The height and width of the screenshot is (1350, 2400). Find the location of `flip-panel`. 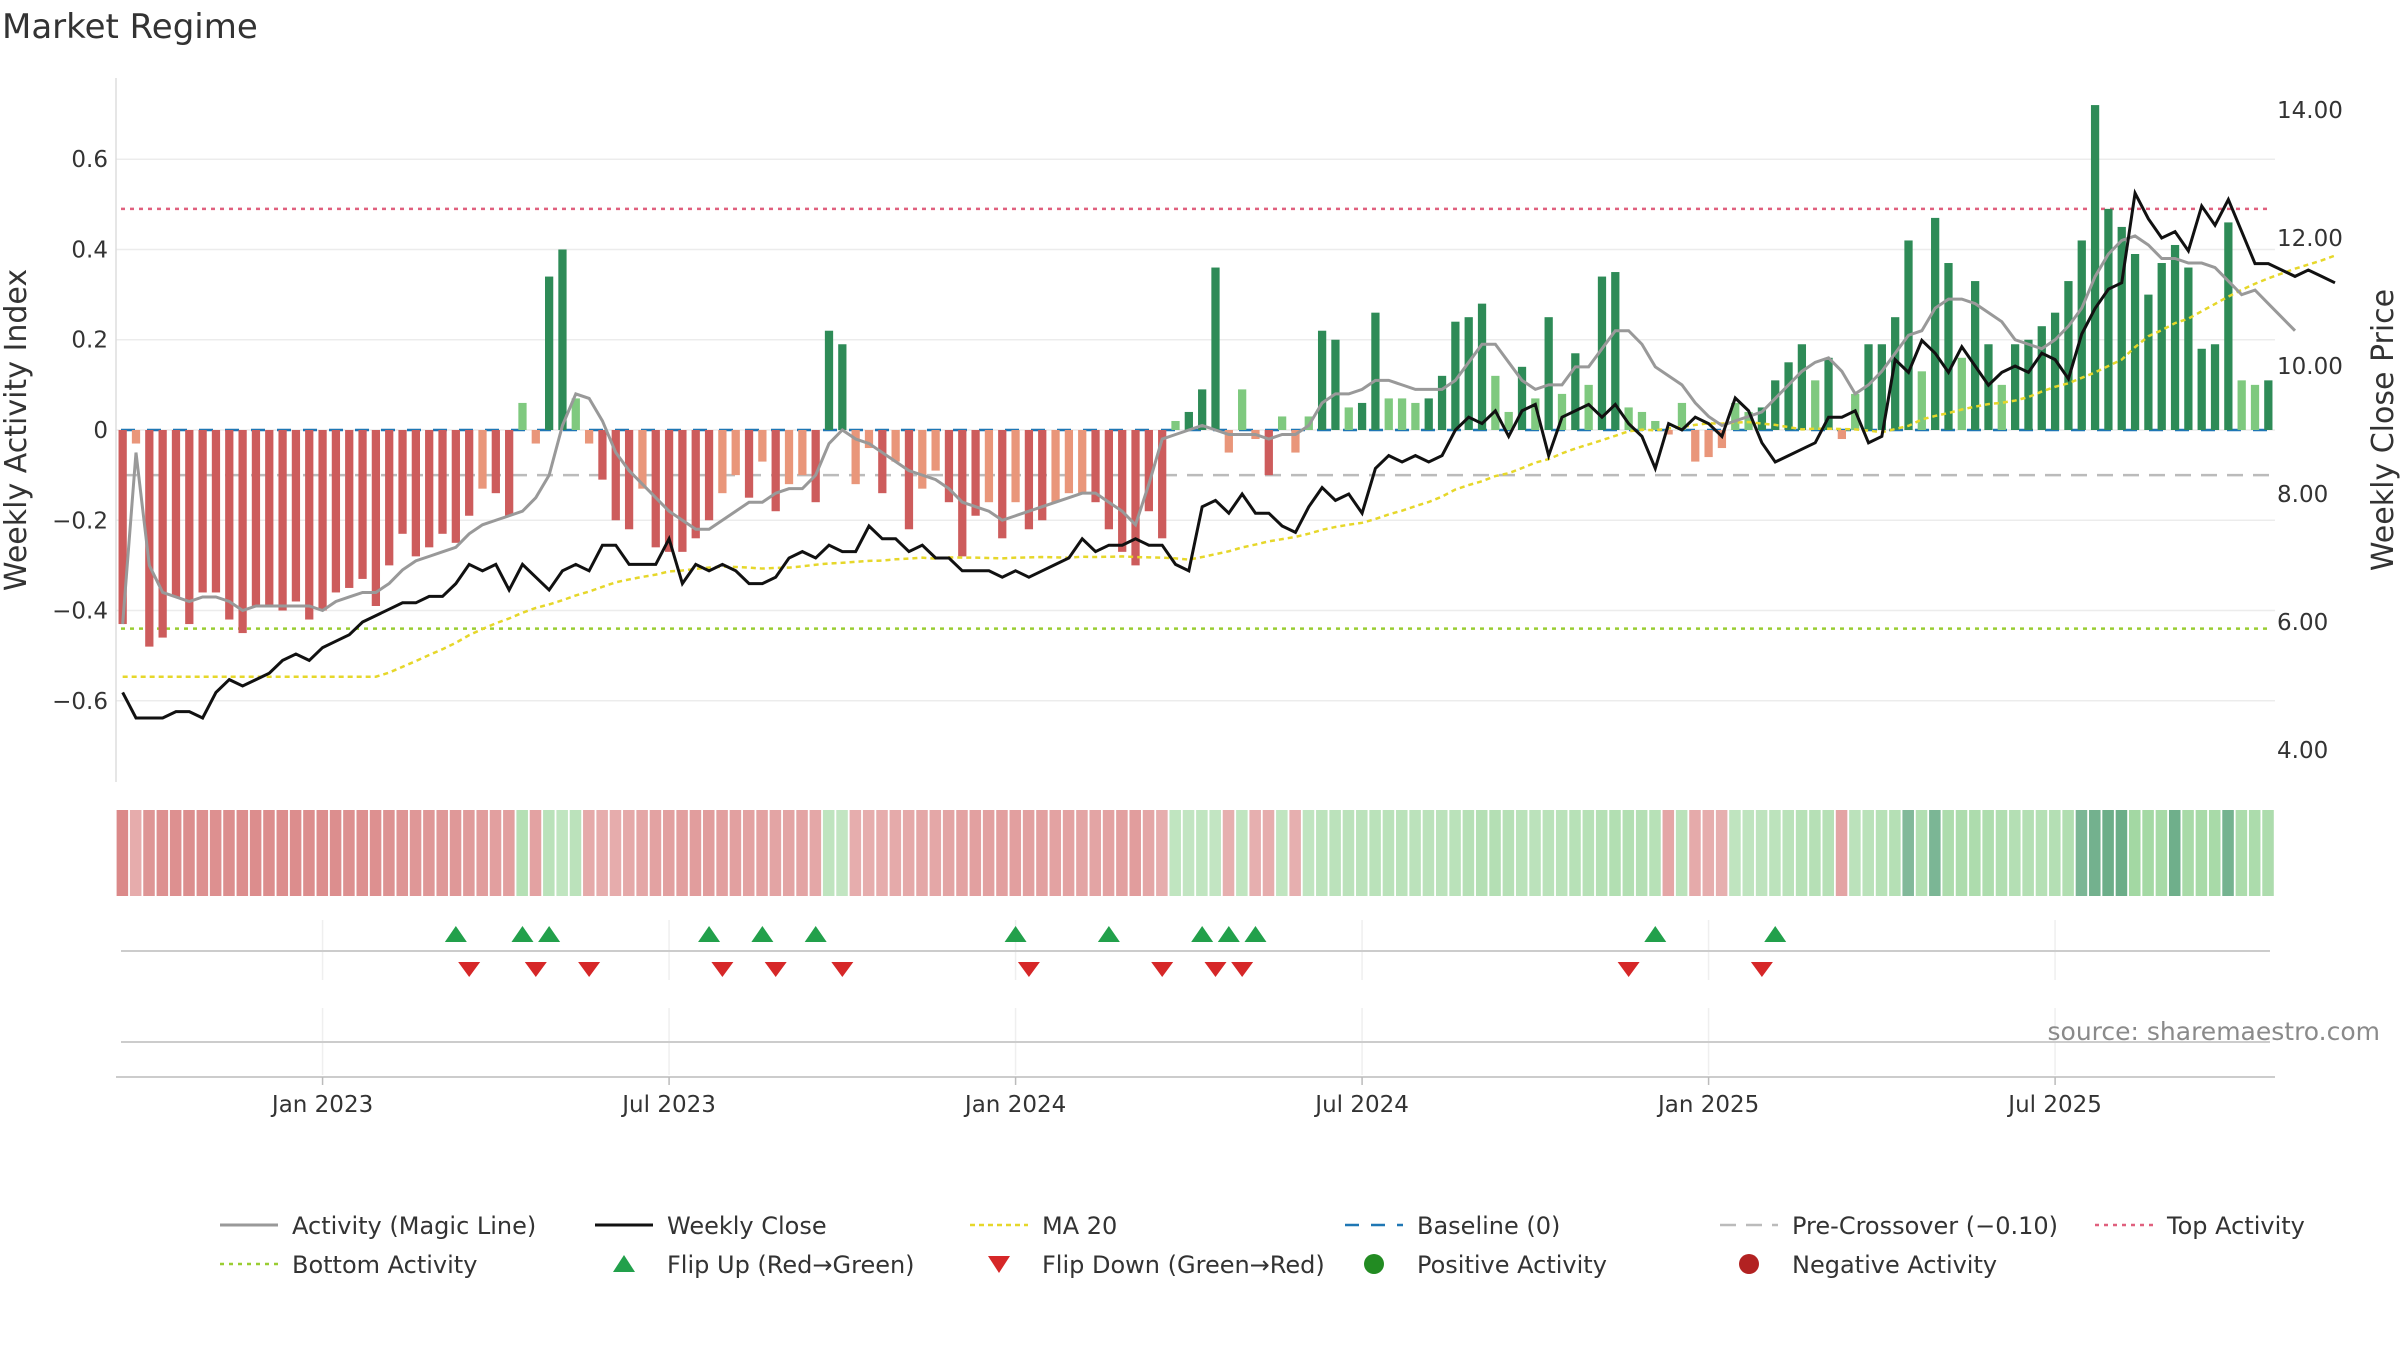

flip-panel is located at coordinates (1195, 950).